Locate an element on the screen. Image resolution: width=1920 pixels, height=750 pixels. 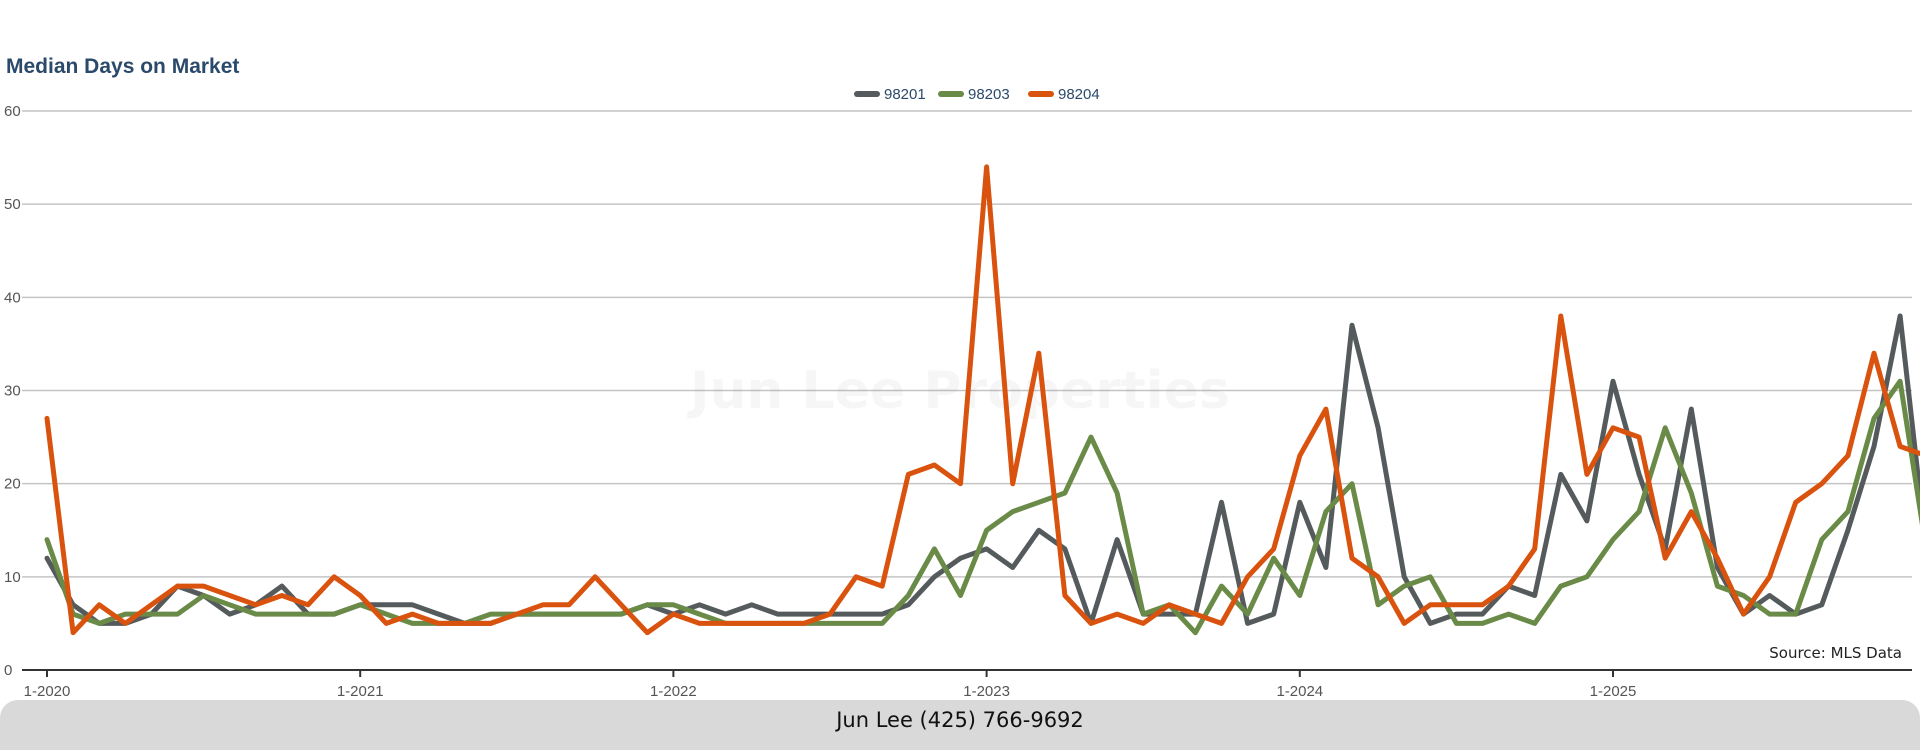
x-tick-label: 1-2022 is located at coordinates (673, 691).